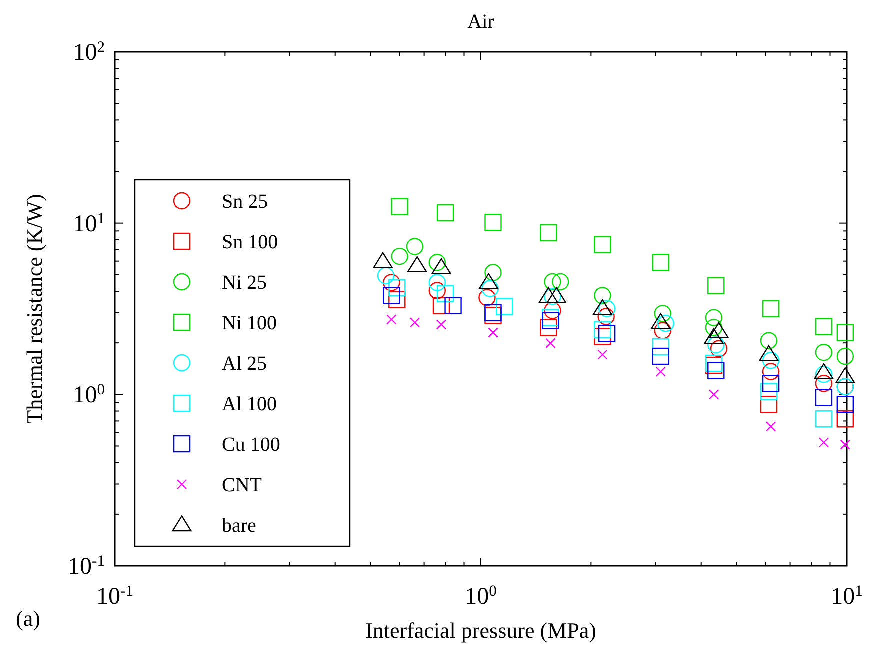 The width and height of the screenshot is (873, 651). Describe the element at coordinates (115, 596) in the screenshot. I see `x-tick-label: 10$^{-1}$` at that location.